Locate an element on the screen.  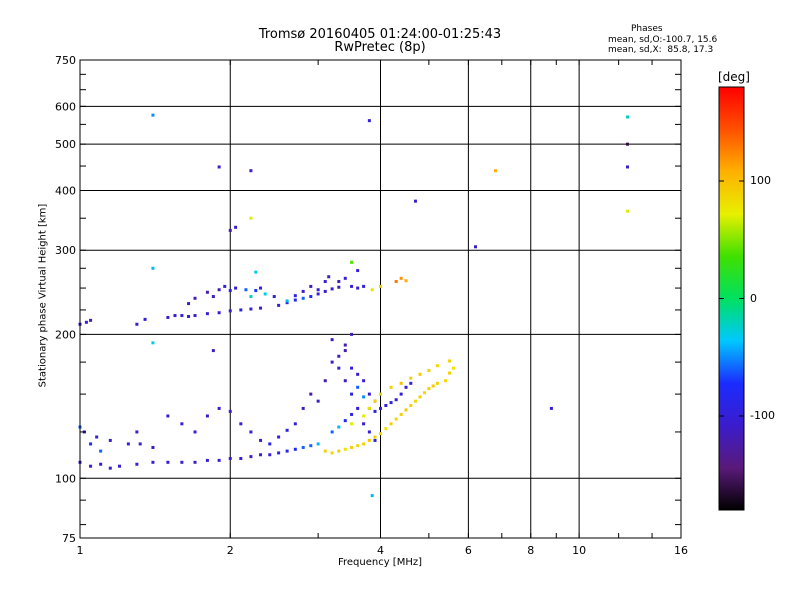
colorbar-tick-label: 100 is located at coordinates (760, 180).